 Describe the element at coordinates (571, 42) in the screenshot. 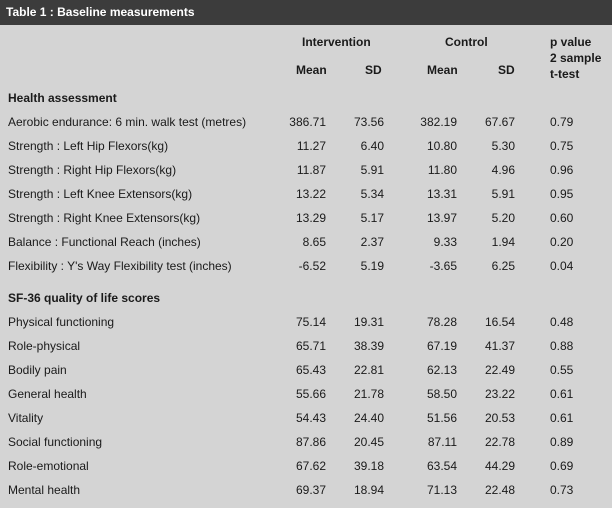

I see `header-pvalue-line1: p value` at that location.